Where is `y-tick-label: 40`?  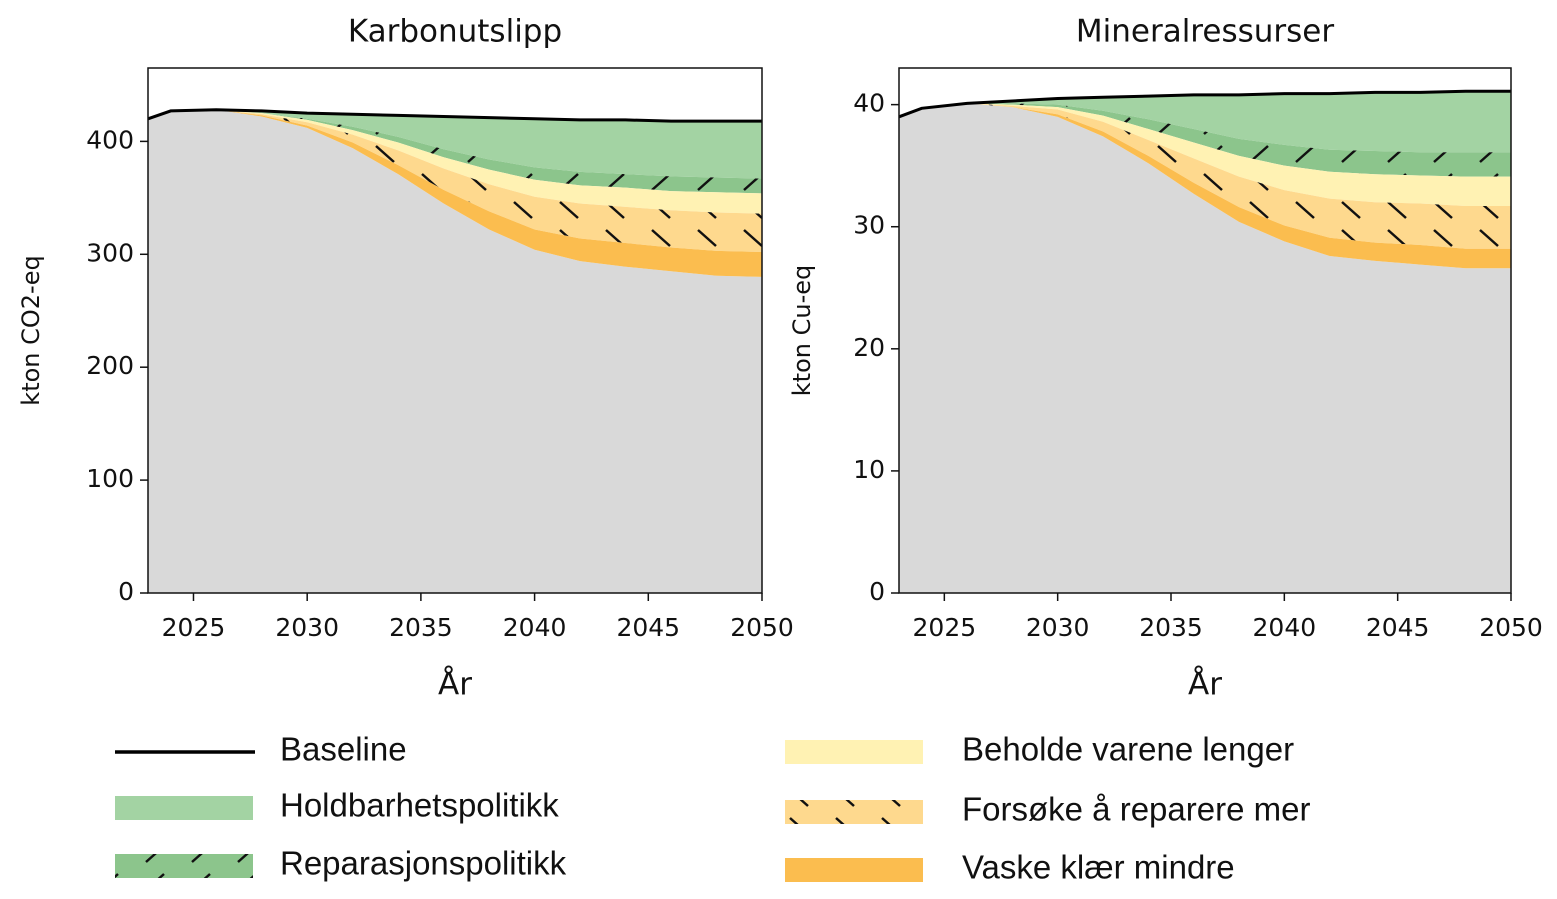
y-tick-label: 40 is located at coordinates (869, 103).